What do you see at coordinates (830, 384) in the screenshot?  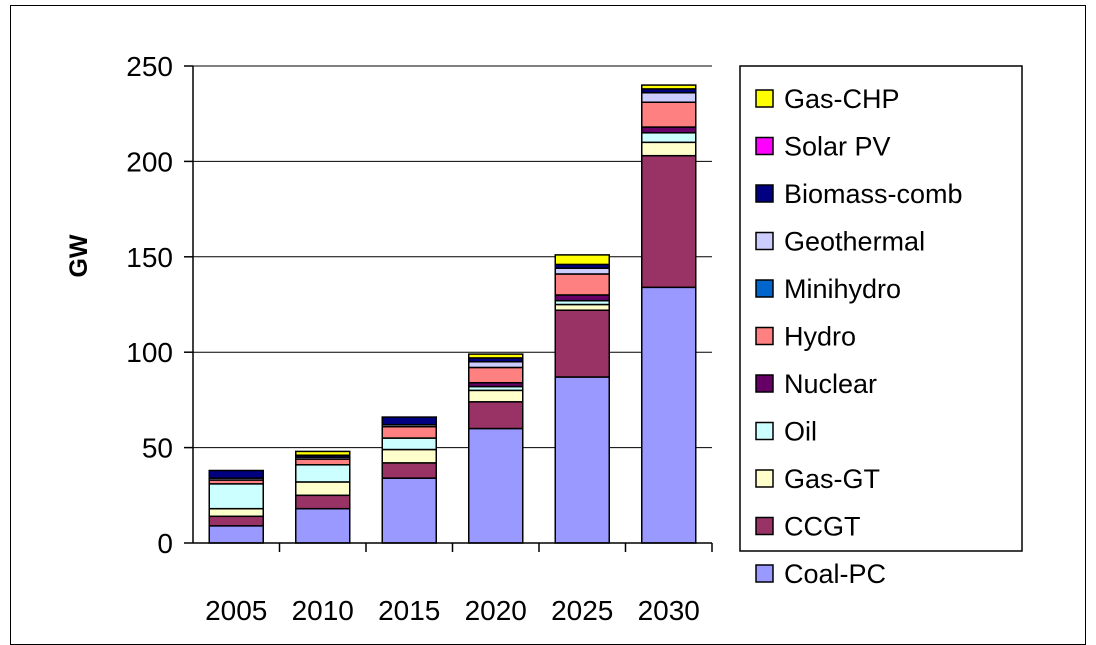 I see `legend-label: Nuclear` at bounding box center [830, 384].